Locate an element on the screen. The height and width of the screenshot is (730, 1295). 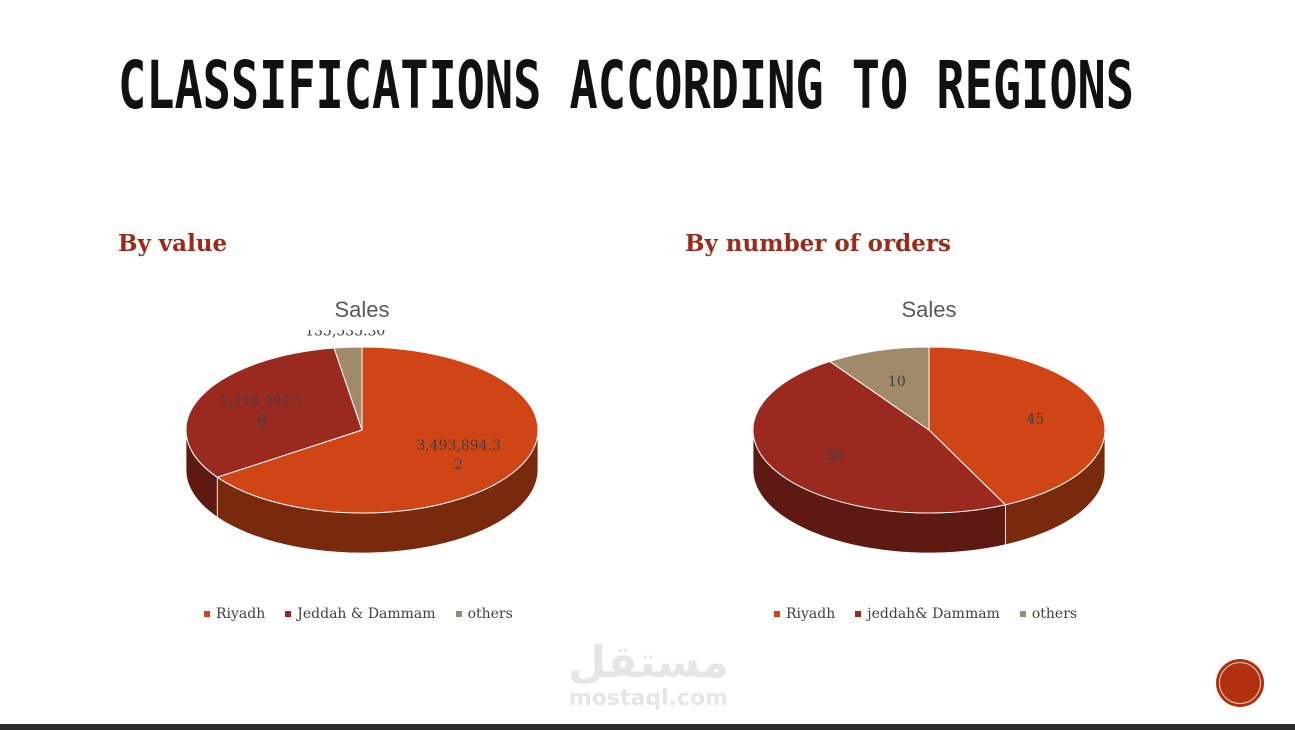
watermark-latin: mostaql.com is located at coordinates (648, 698).